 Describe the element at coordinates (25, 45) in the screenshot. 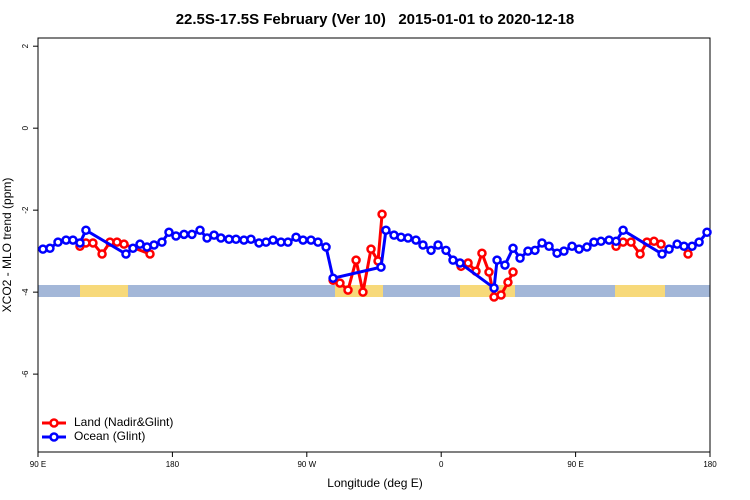

I see `y-tick-label: 2` at that location.